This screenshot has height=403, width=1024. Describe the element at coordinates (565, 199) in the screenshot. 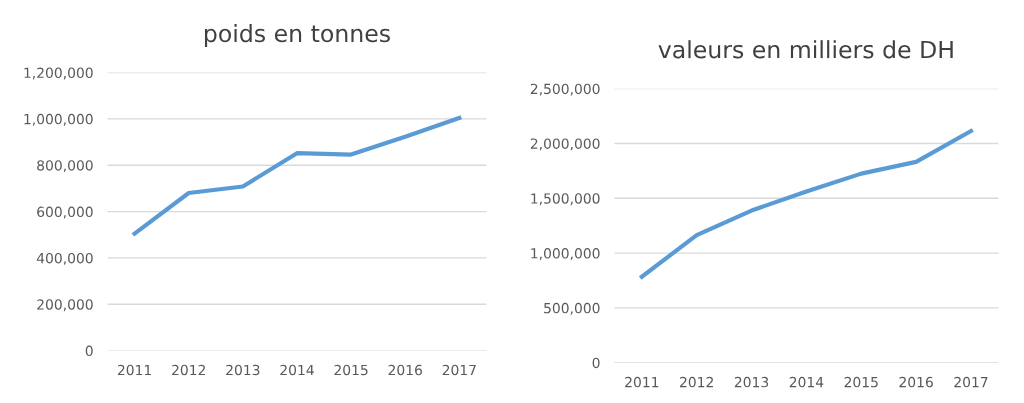

I see `y-tick-label: 1,500,000` at that location.